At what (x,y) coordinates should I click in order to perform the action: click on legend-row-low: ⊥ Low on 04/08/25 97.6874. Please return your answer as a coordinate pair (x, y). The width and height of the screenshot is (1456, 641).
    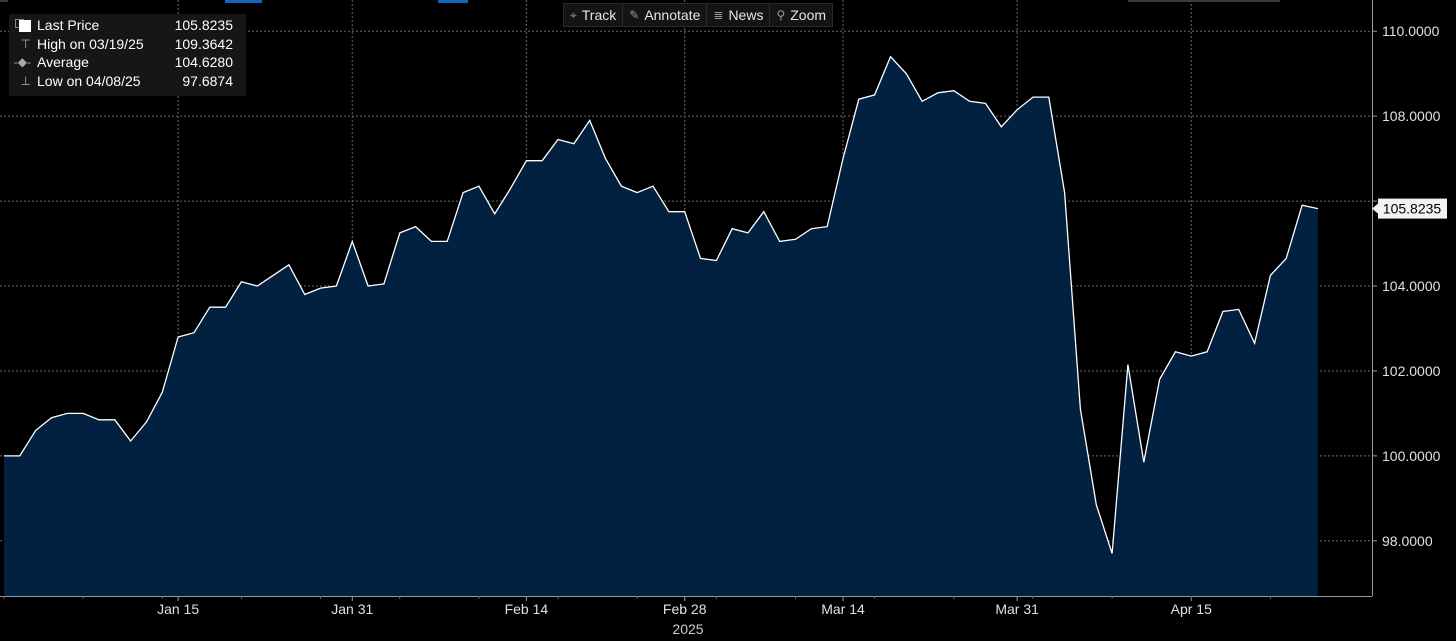
    Looking at the image, I should click on (127, 81).